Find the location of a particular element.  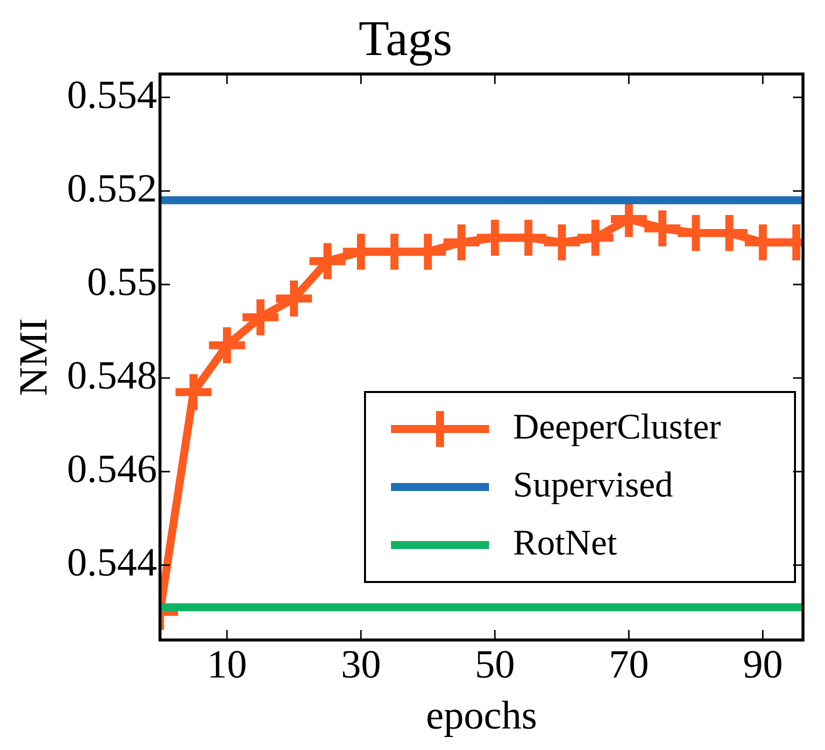

x-tick-label: 30 is located at coordinates (360, 664).